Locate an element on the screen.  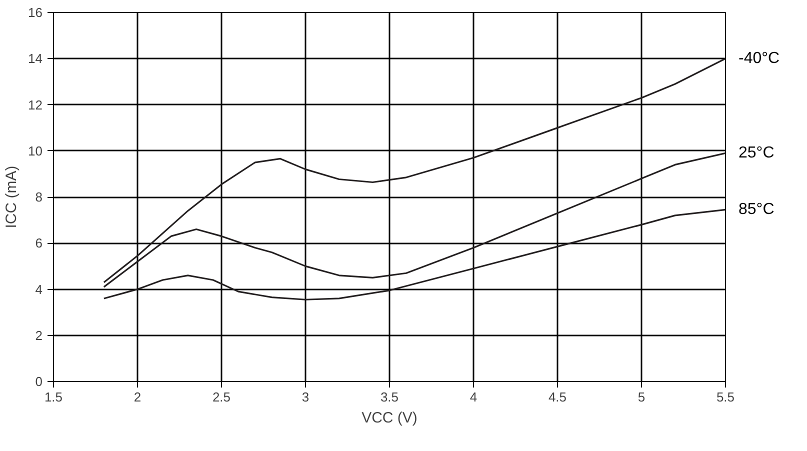
y-tick-label: 14 is located at coordinates (35, 58).